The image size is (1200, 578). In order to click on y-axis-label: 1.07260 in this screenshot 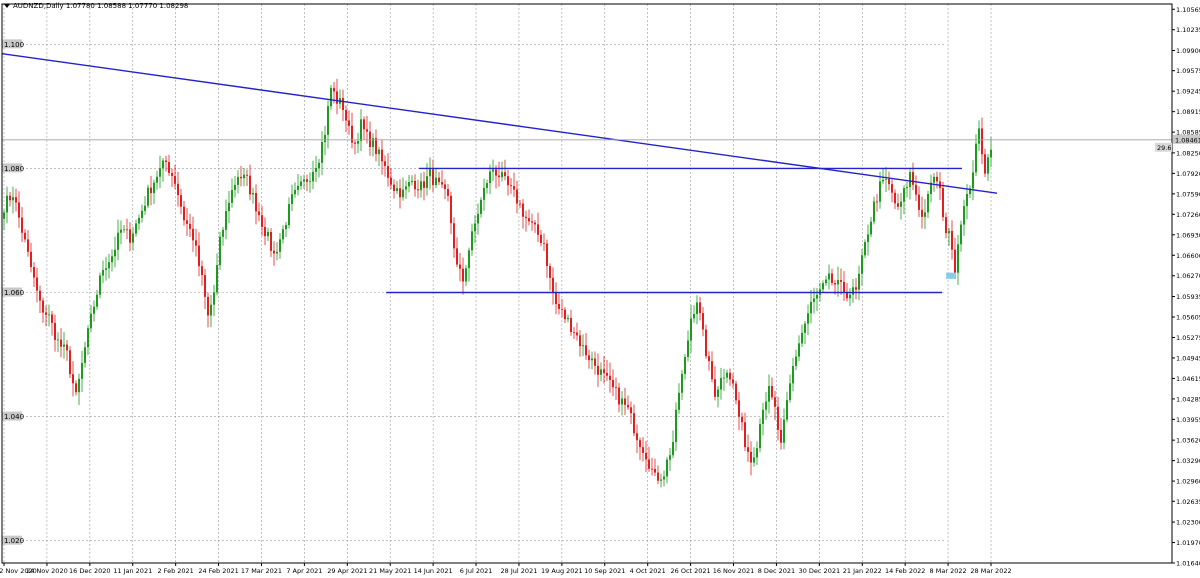, I will do `click(1188, 215)`.